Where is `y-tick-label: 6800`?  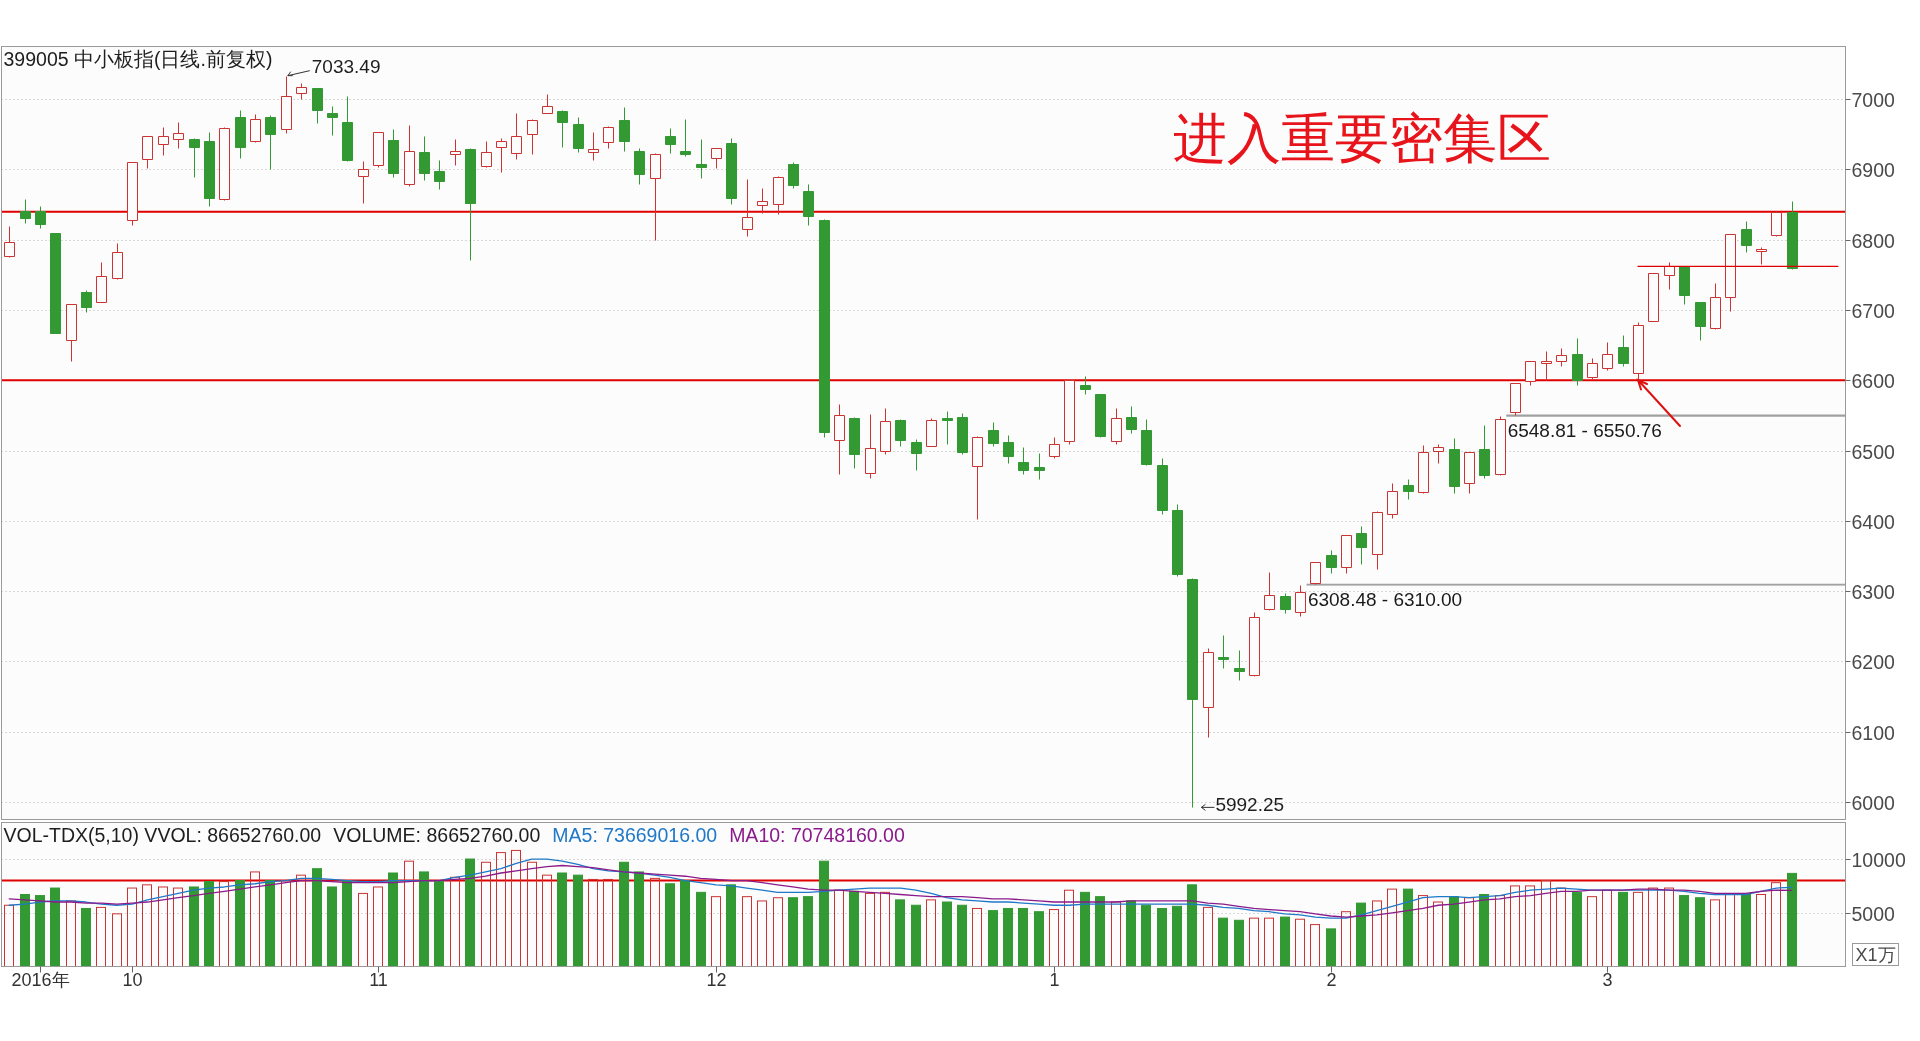
y-tick-label: 6800 is located at coordinates (1873, 240).